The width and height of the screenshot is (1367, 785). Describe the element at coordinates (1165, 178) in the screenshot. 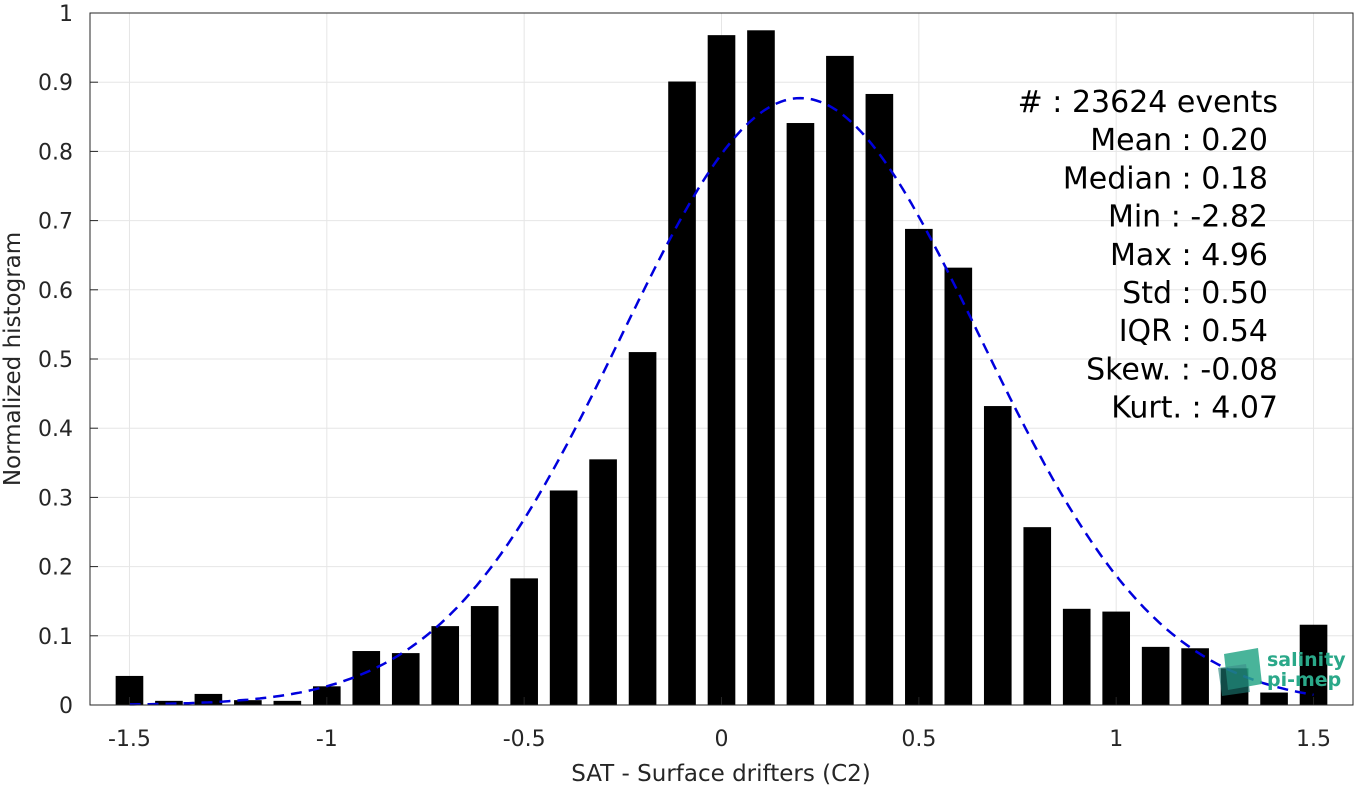

I see `stats-line: Median : 0.18` at that location.